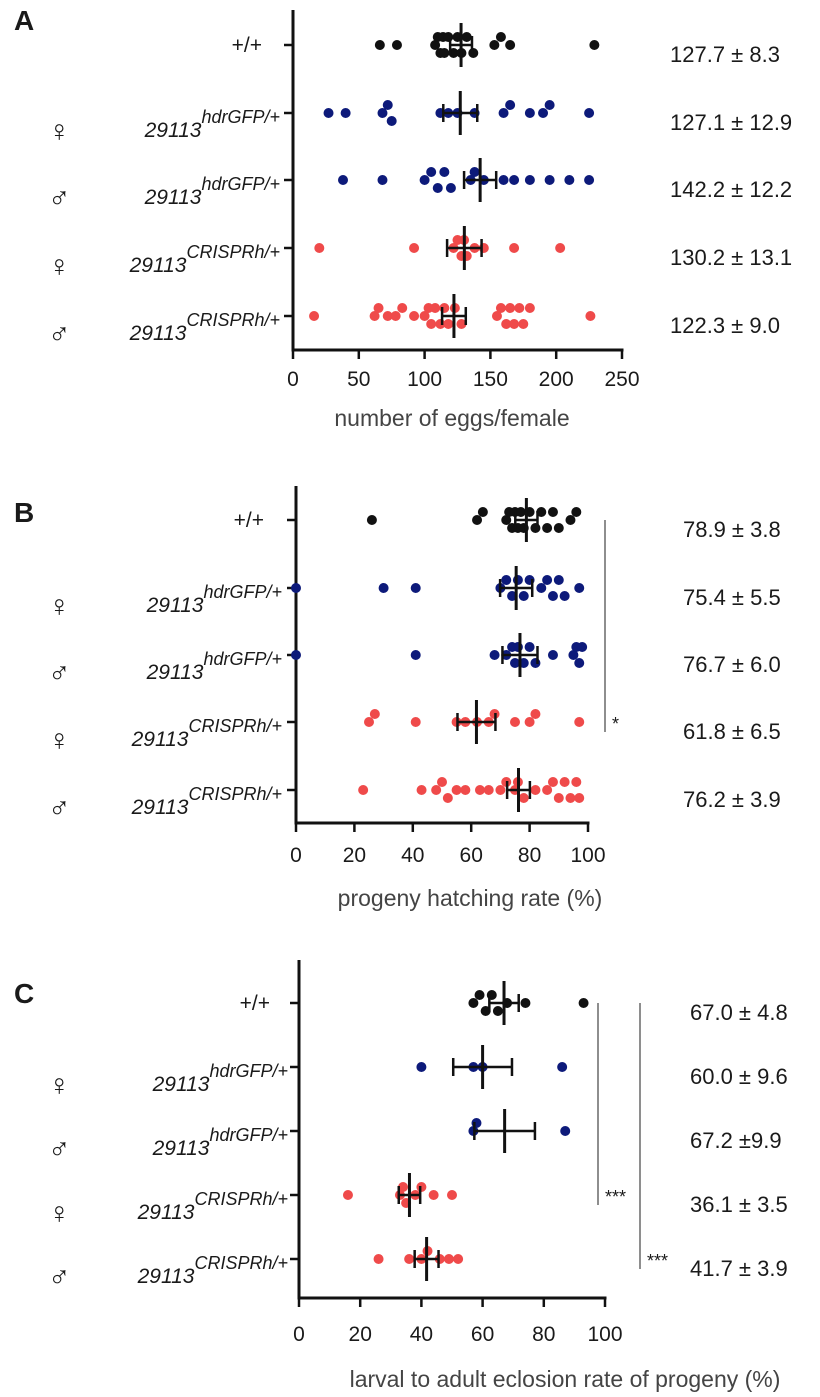  I want to click on mean-sem-label: 127.1 ± 12.9, so click(731, 122).